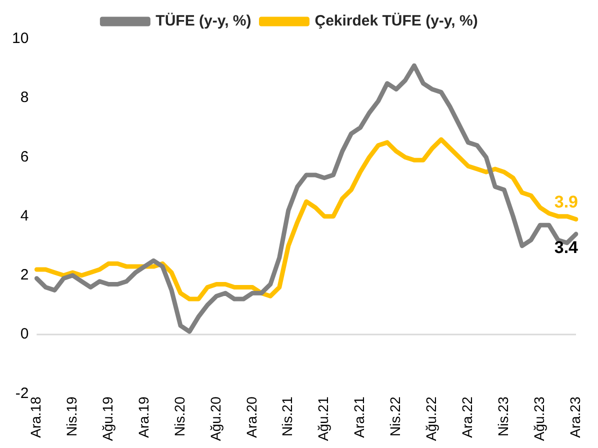 The height and width of the screenshot is (448, 598). Describe the element at coordinates (287, 416) in the screenshot. I see `x-tick-label: Nis.21` at that location.